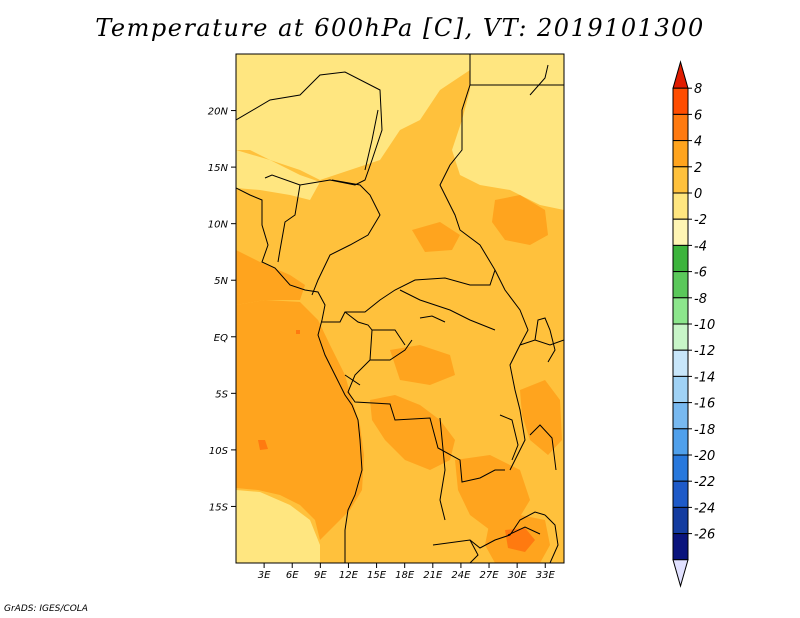 The height and width of the screenshot is (618, 800). Describe the element at coordinates (218, 112) in the screenshot. I see `y-tick-label-20N: 20N` at that location.